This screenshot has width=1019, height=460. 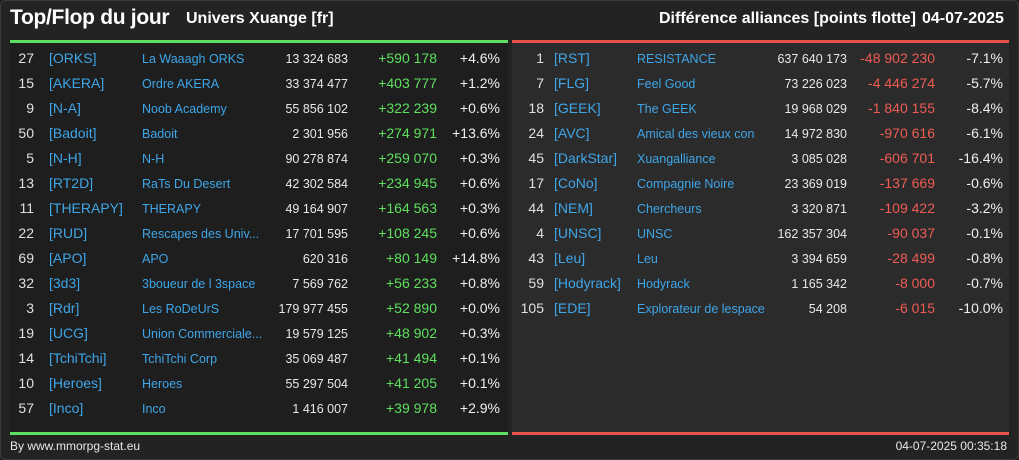 I want to click on points-cell: 23 369 019, so click(x=815, y=184).